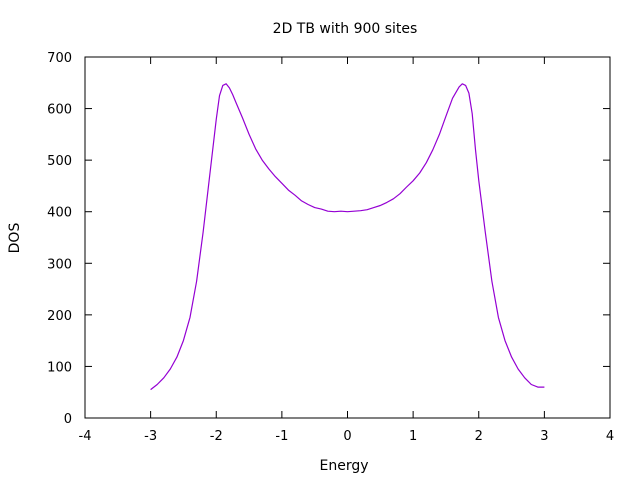  Describe the element at coordinates (59, 367) in the screenshot. I see `y-tick-label: 100` at that location.